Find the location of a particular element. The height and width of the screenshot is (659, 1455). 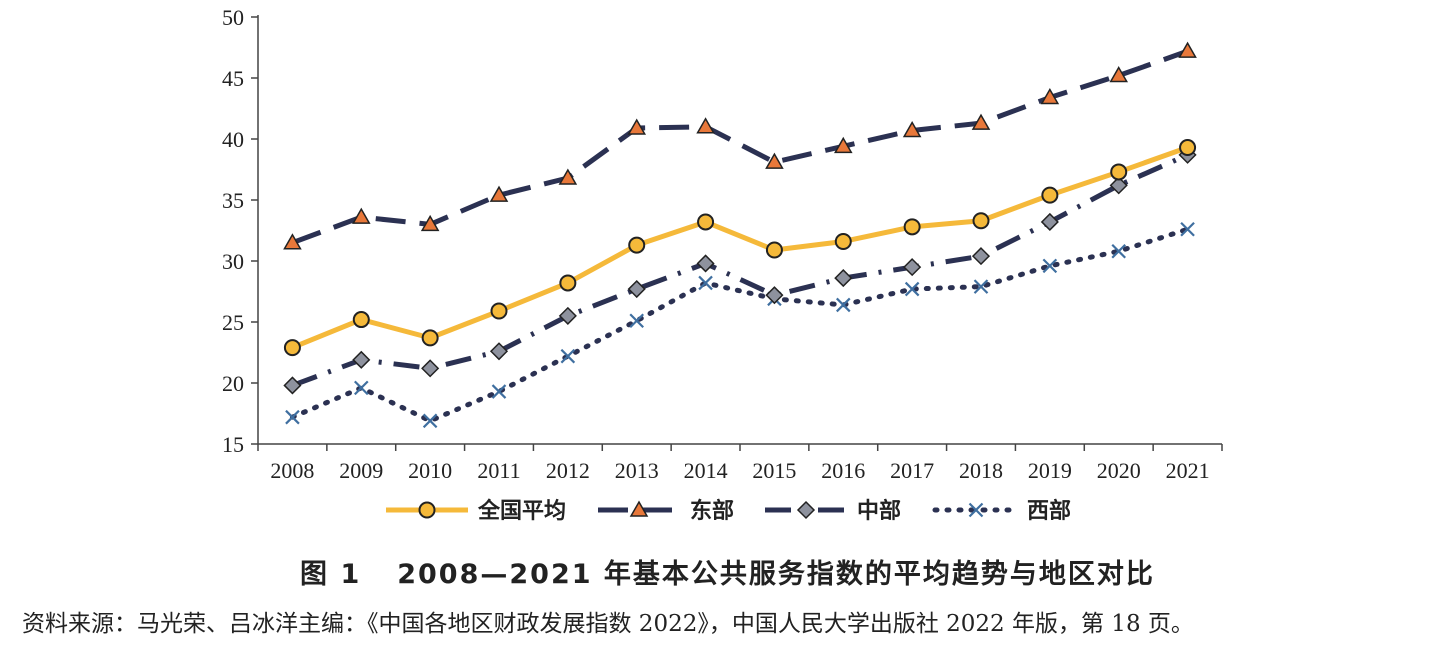

chart-legend: 全国平均 东部 中部 西部 is located at coordinates (728, 511).